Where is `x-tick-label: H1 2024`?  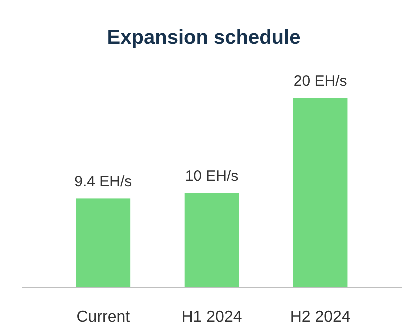 x-tick-label: H1 2024 is located at coordinates (212, 317).